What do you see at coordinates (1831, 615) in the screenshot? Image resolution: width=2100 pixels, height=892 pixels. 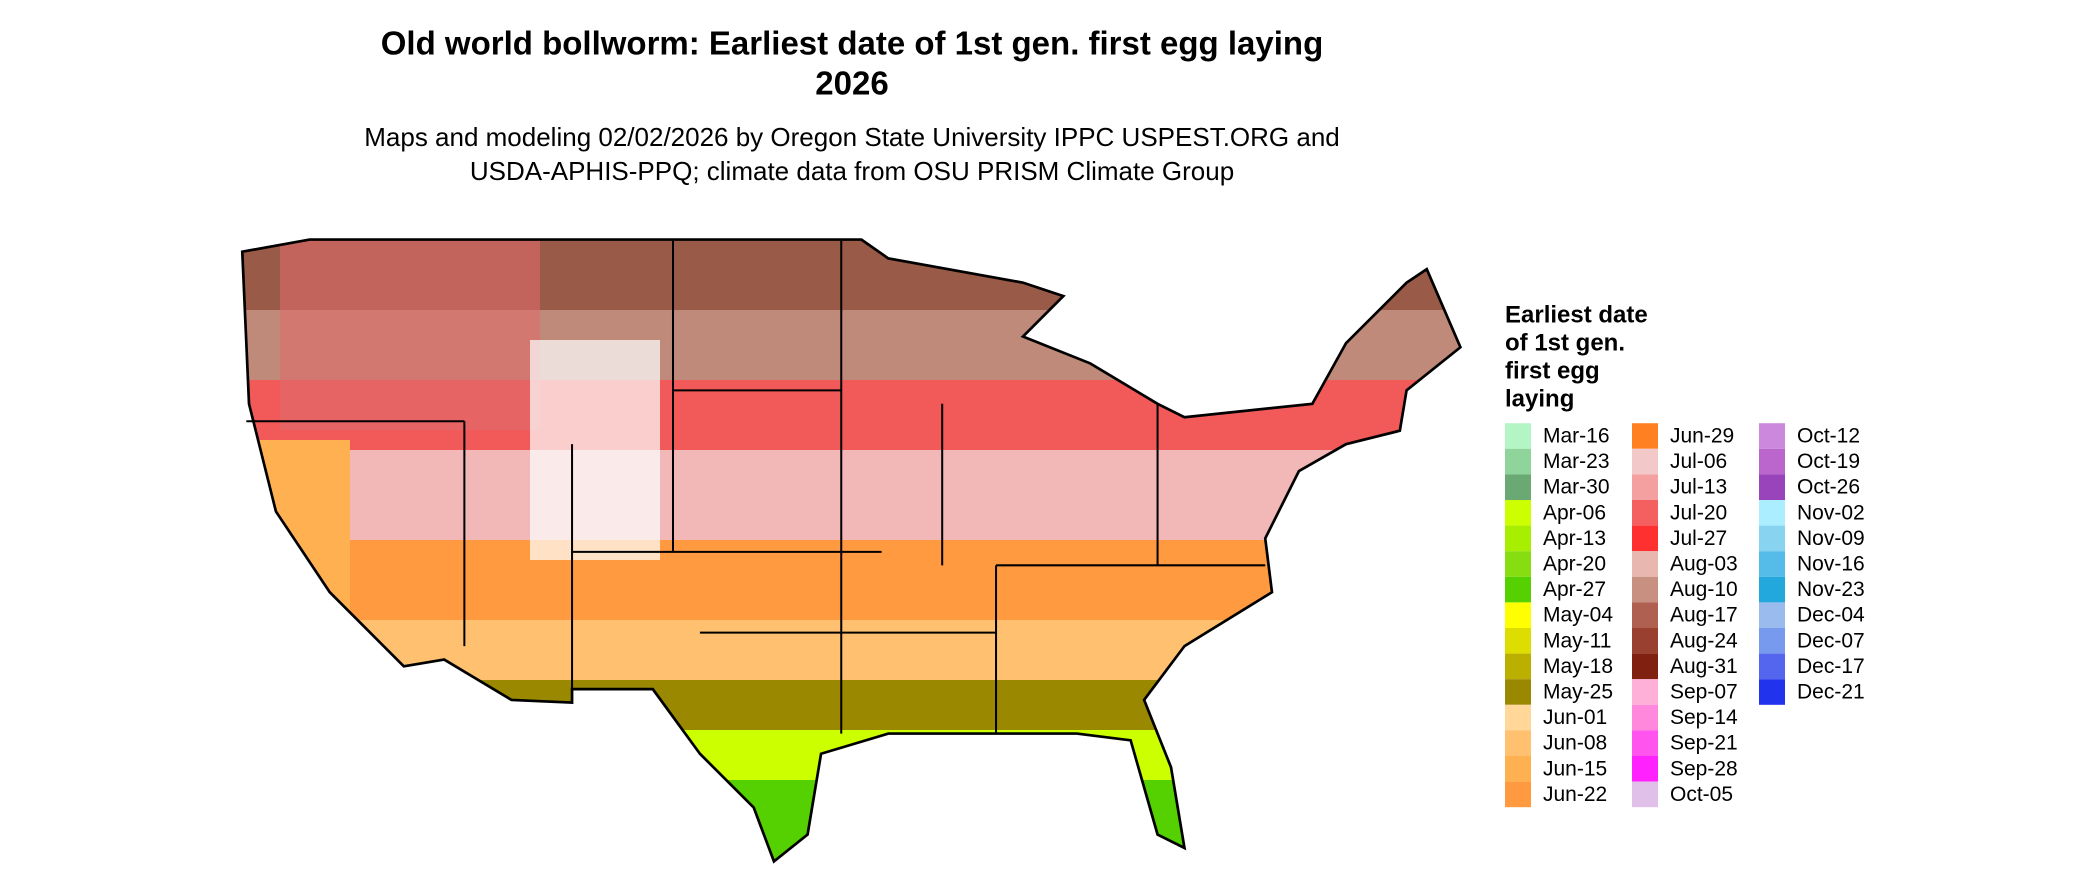 I see `legend-label: Dec-04` at bounding box center [1831, 615].